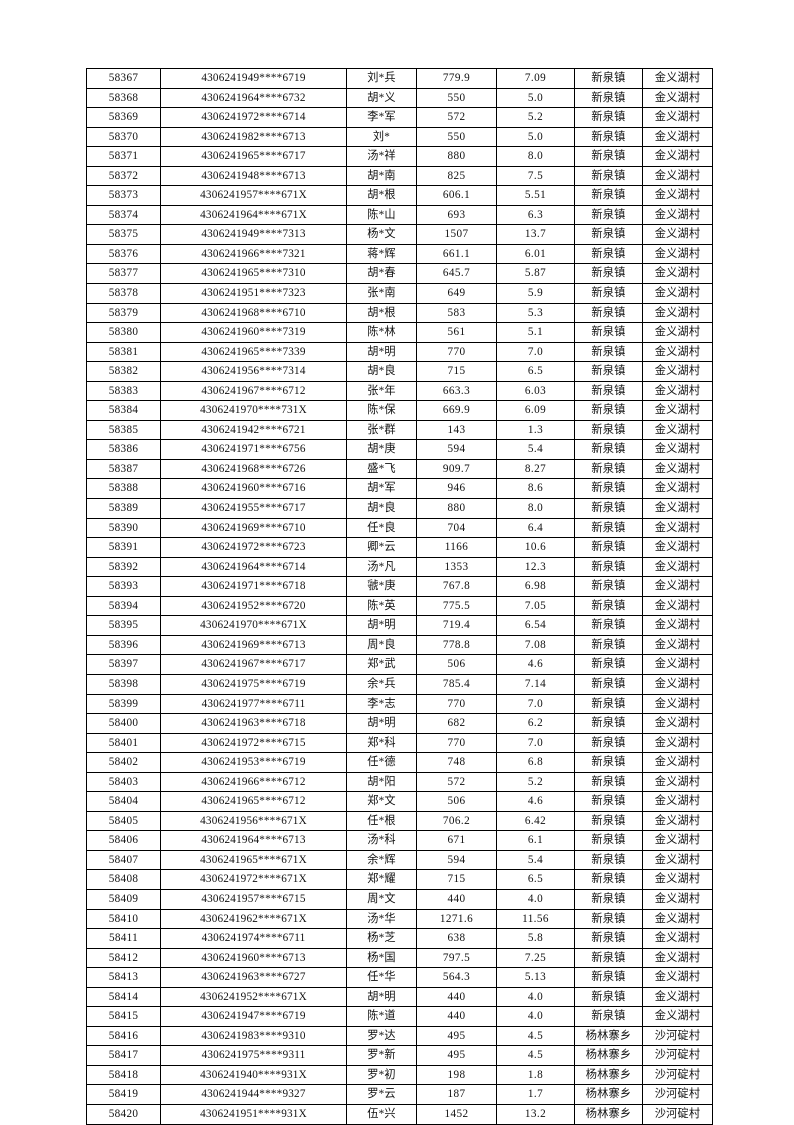  What do you see at coordinates (381, 860) in the screenshot?
I see `cell-name: 余*辉` at bounding box center [381, 860].